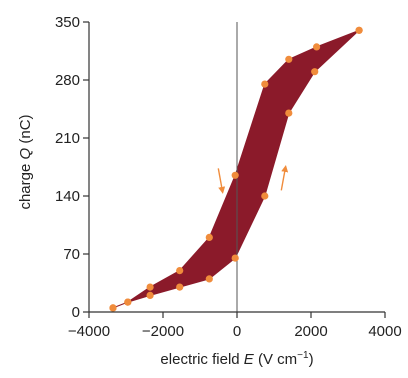 The width and height of the screenshot is (408, 378). What do you see at coordinates (25, 184) in the screenshot?
I see `y-axis-label-prefix: charge` at bounding box center [25, 184].